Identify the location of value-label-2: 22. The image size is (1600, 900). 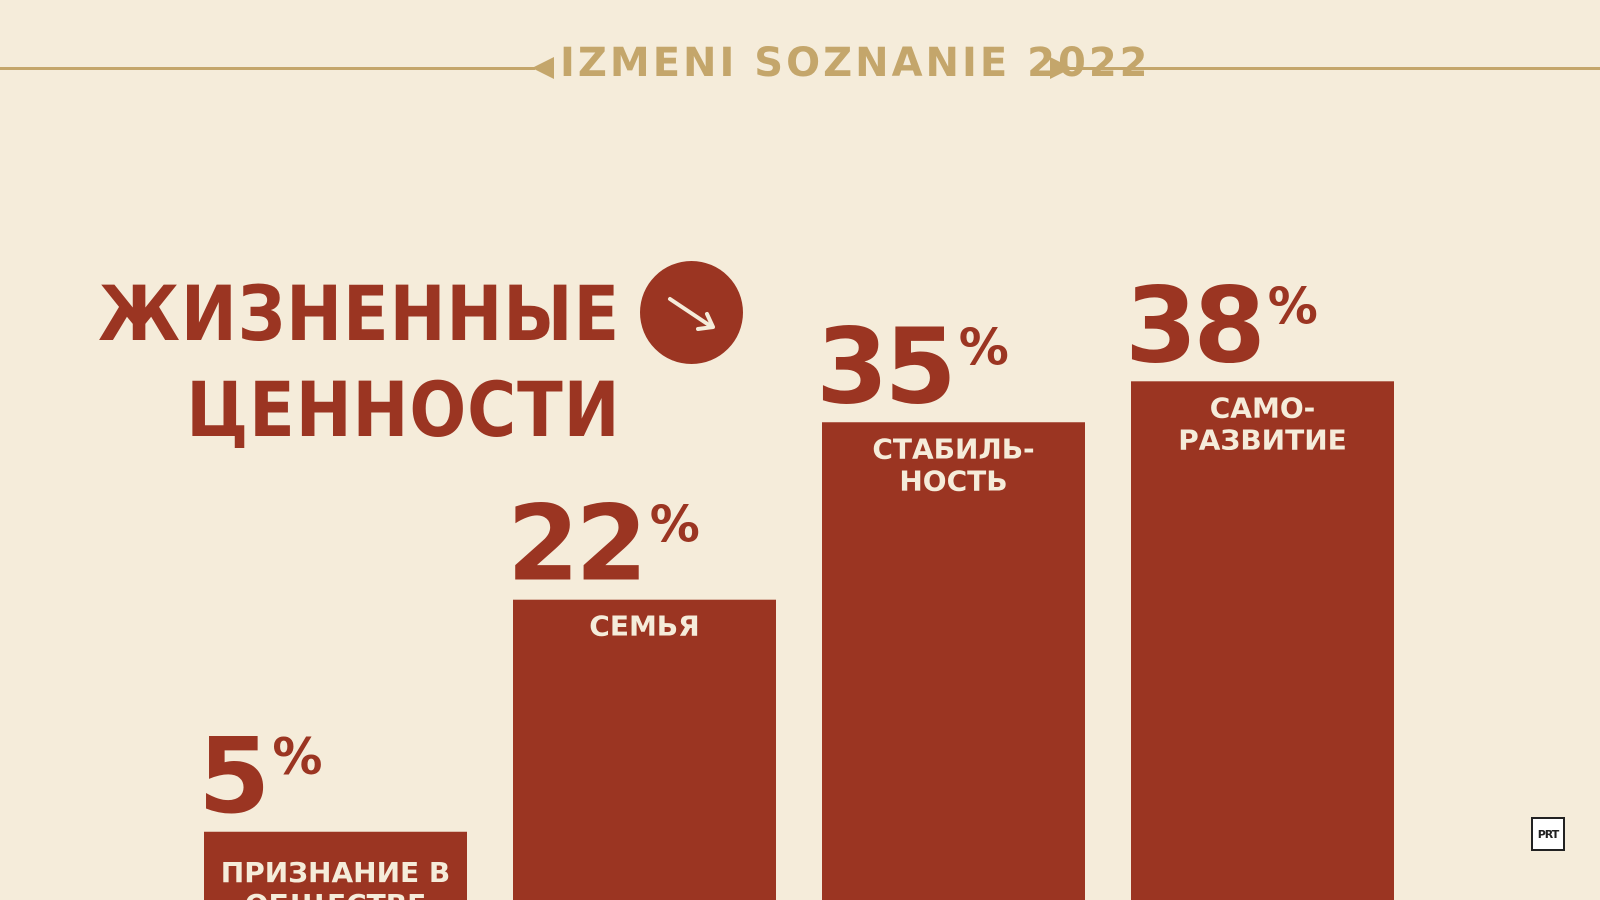
(575, 544).